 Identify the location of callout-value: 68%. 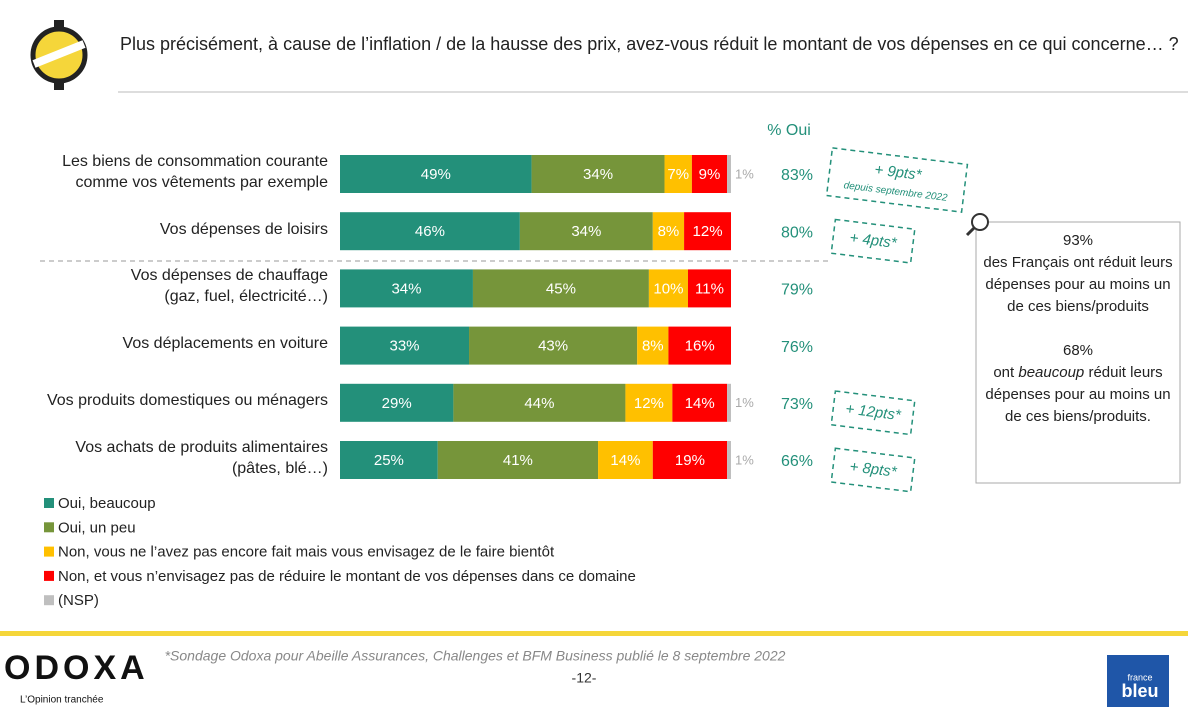
(1078, 350).